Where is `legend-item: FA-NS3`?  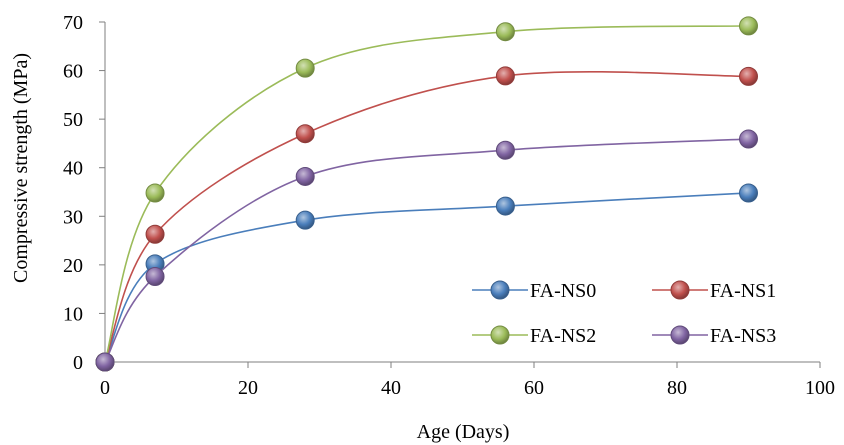
legend-item: FA-NS3 is located at coordinates (714, 336).